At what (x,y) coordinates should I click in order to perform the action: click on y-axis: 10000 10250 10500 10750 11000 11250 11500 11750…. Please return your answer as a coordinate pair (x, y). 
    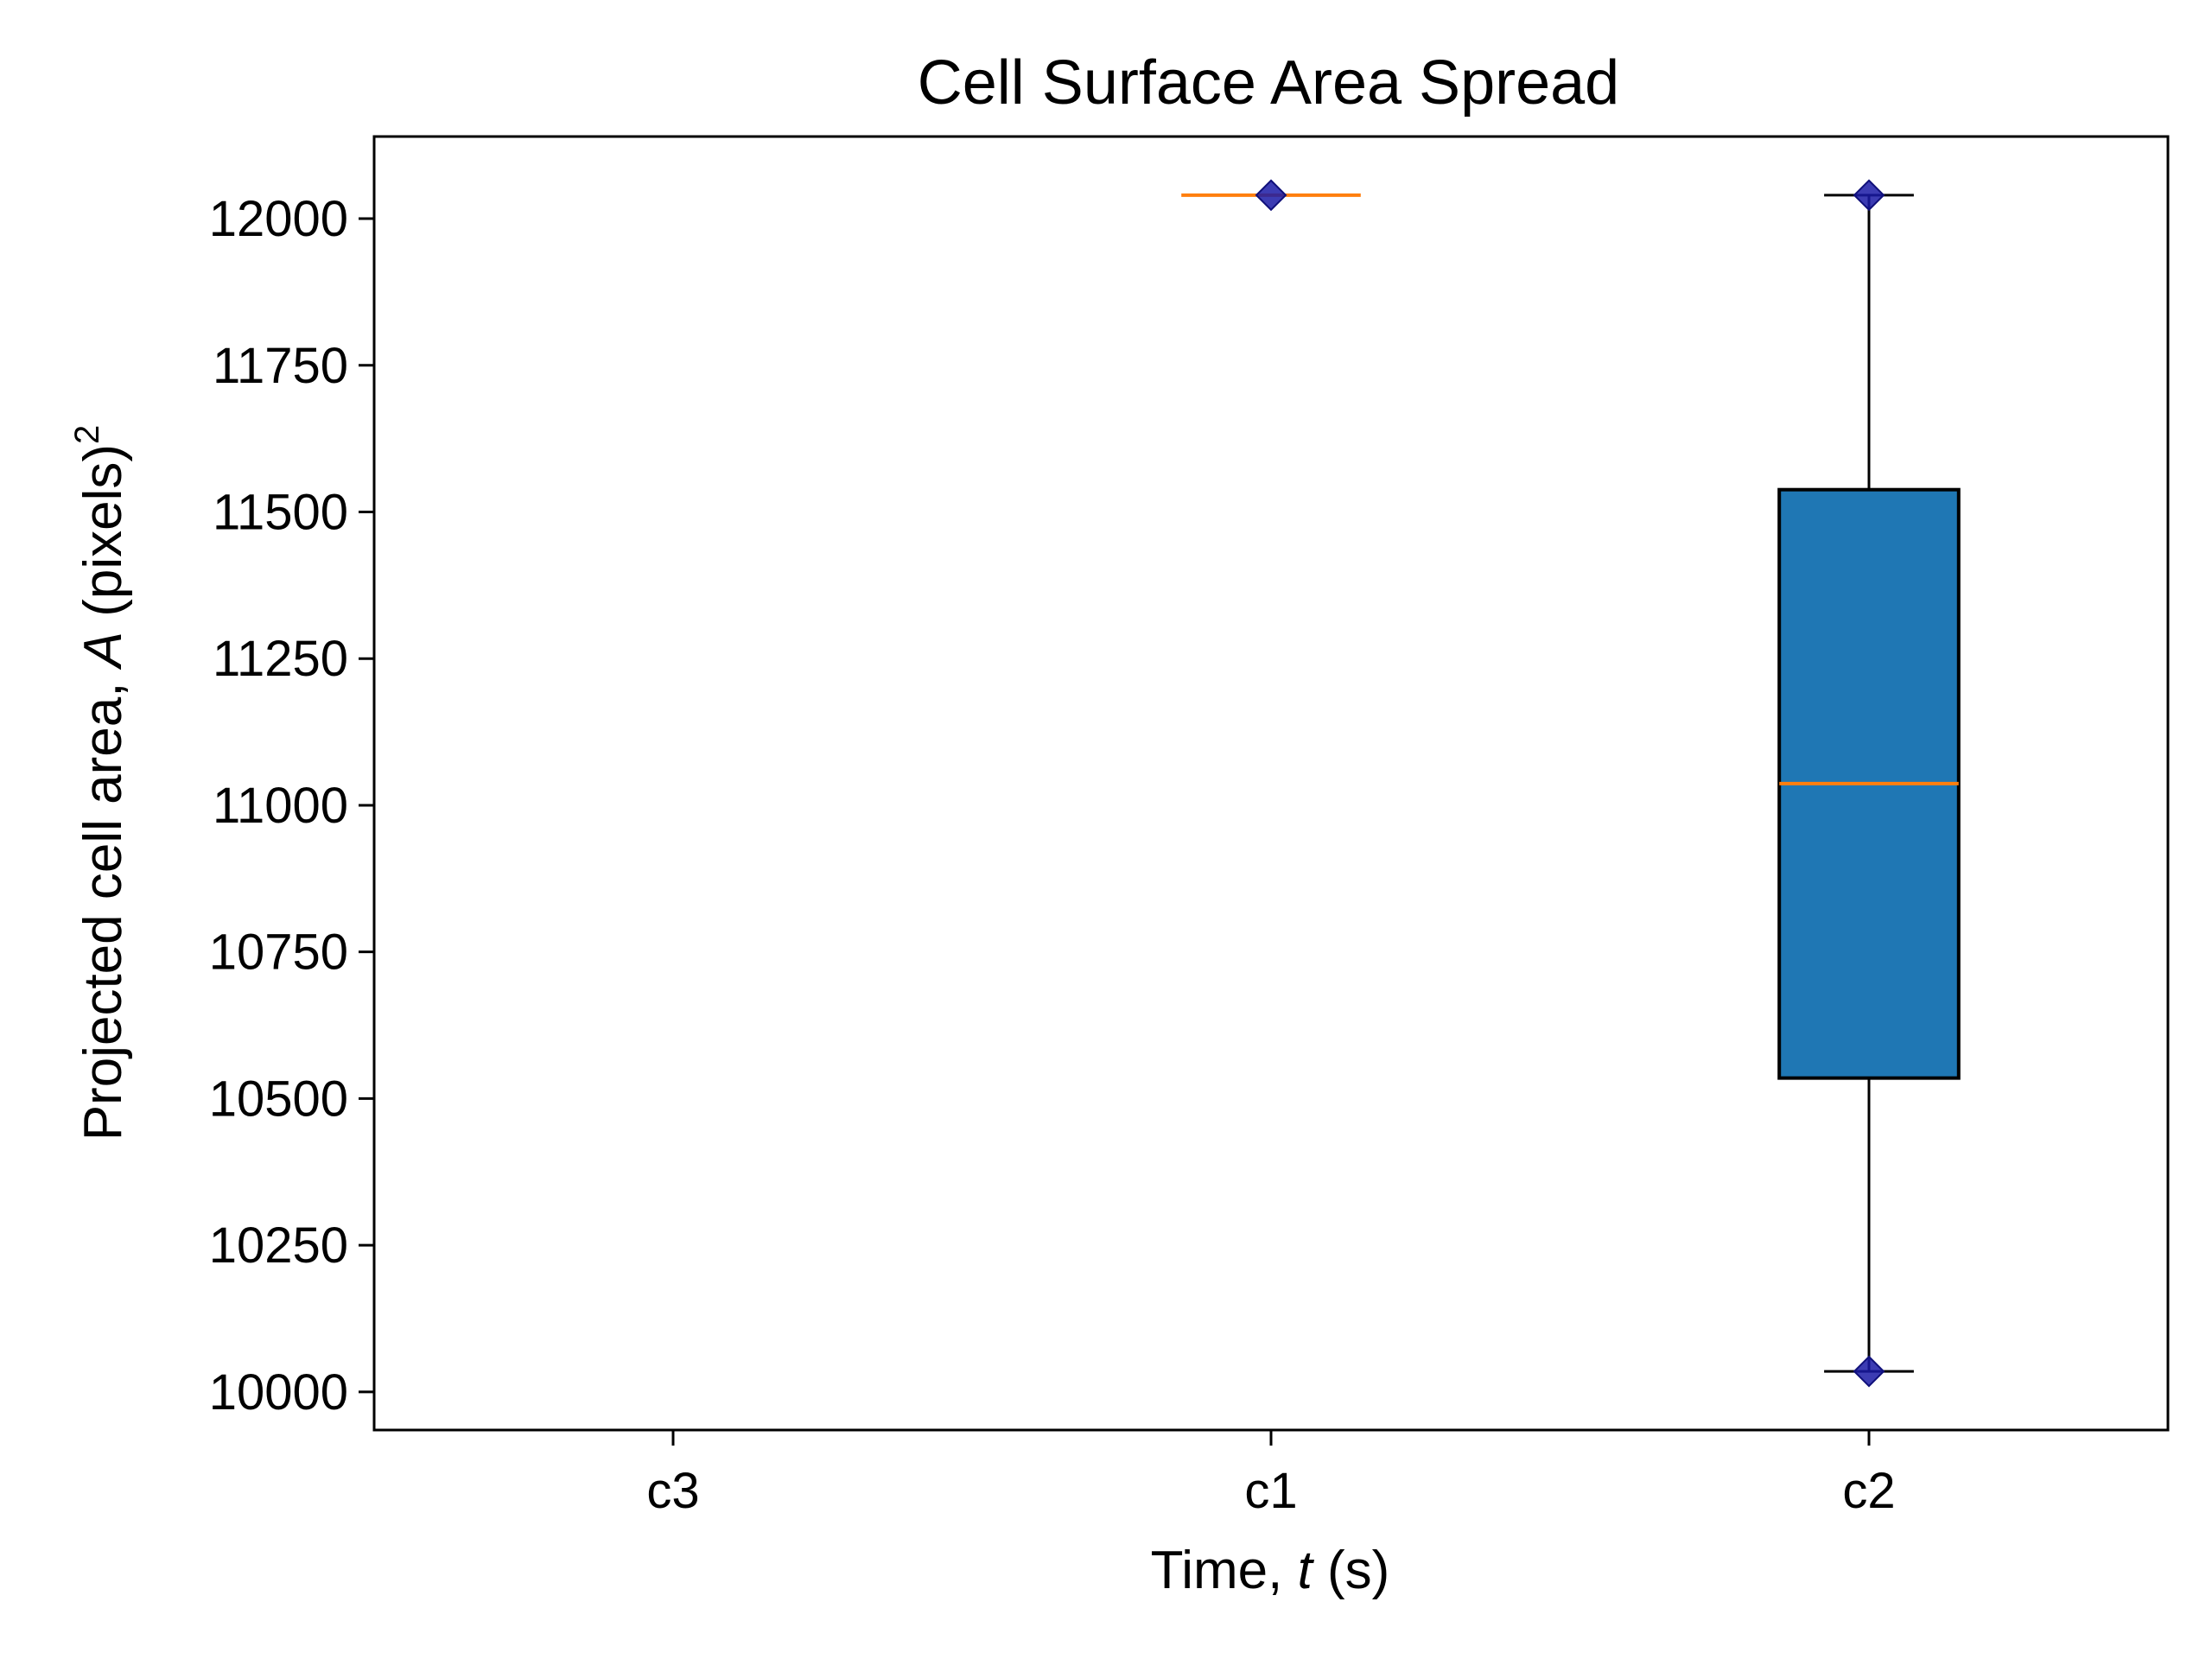
    Looking at the image, I should click on (291, 806).